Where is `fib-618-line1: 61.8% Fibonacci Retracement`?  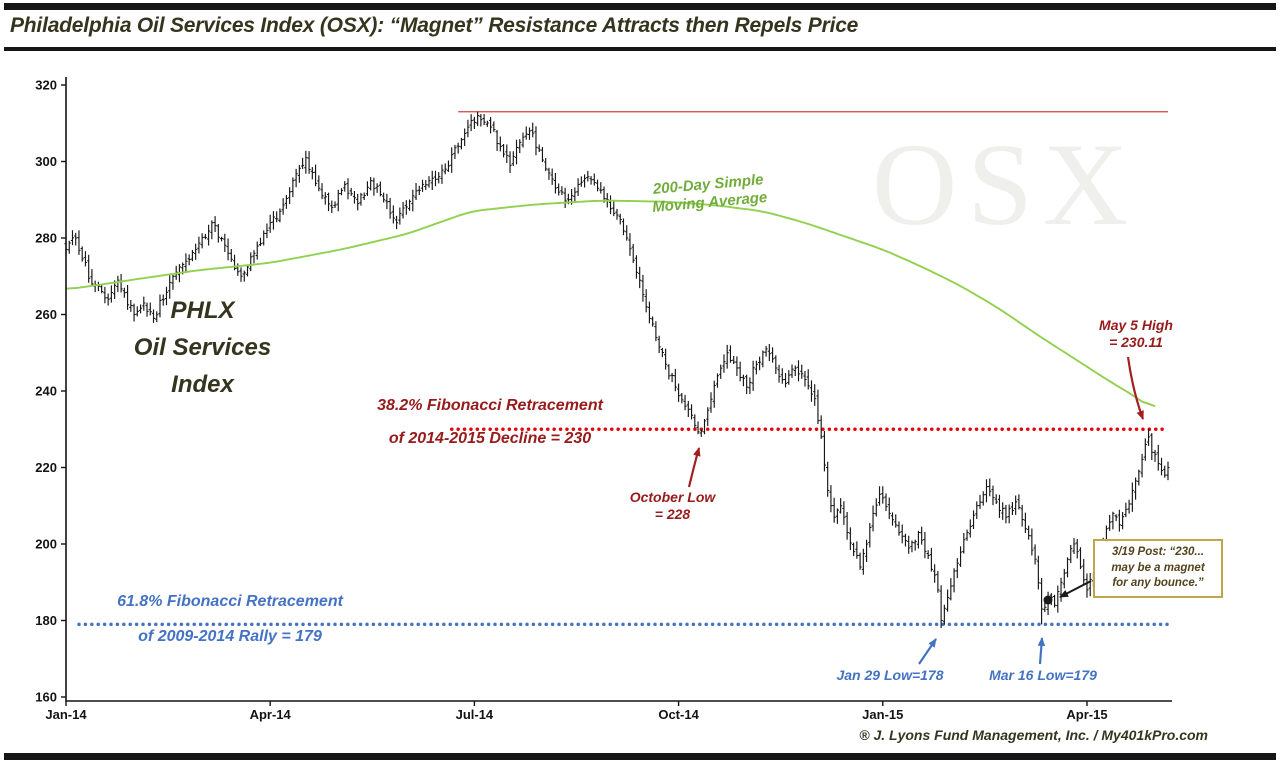
fib-618-line1: 61.8% Fibonacci Retracement is located at coordinates (230, 601).